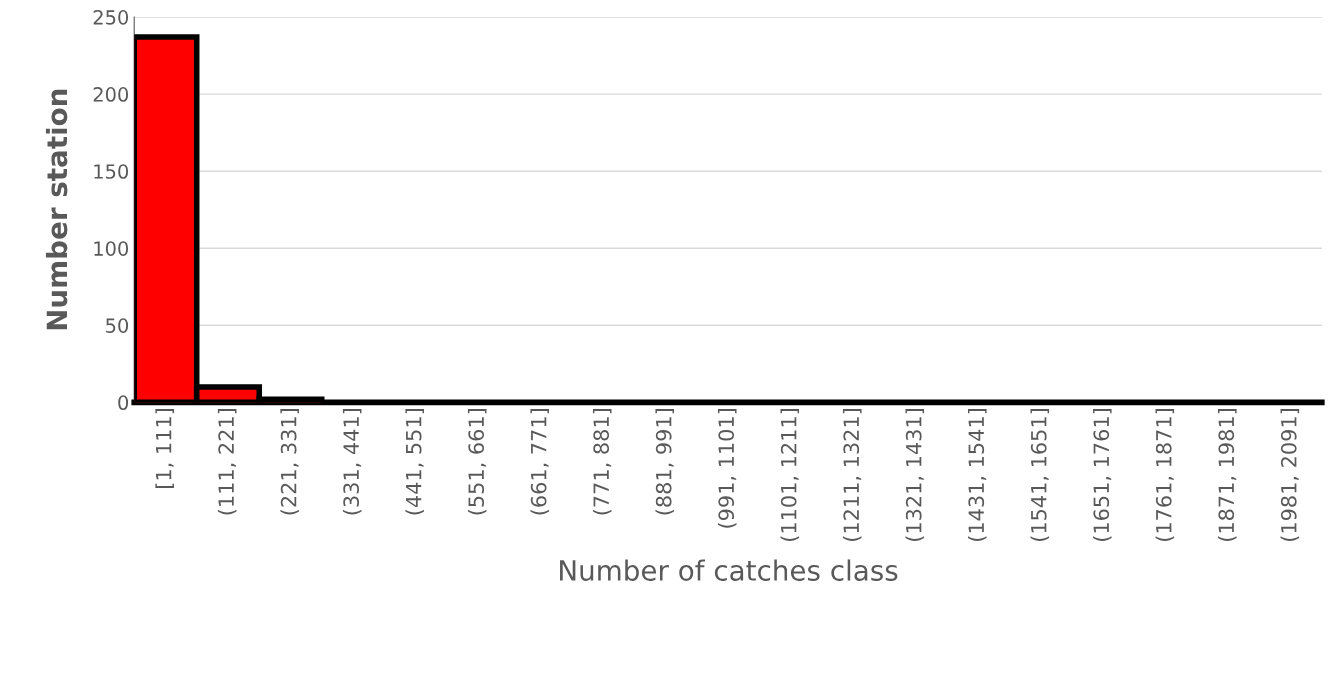 This screenshot has width=1342, height=682. I want to click on x-tick-label: (1321, 1431], so click(915, 475).